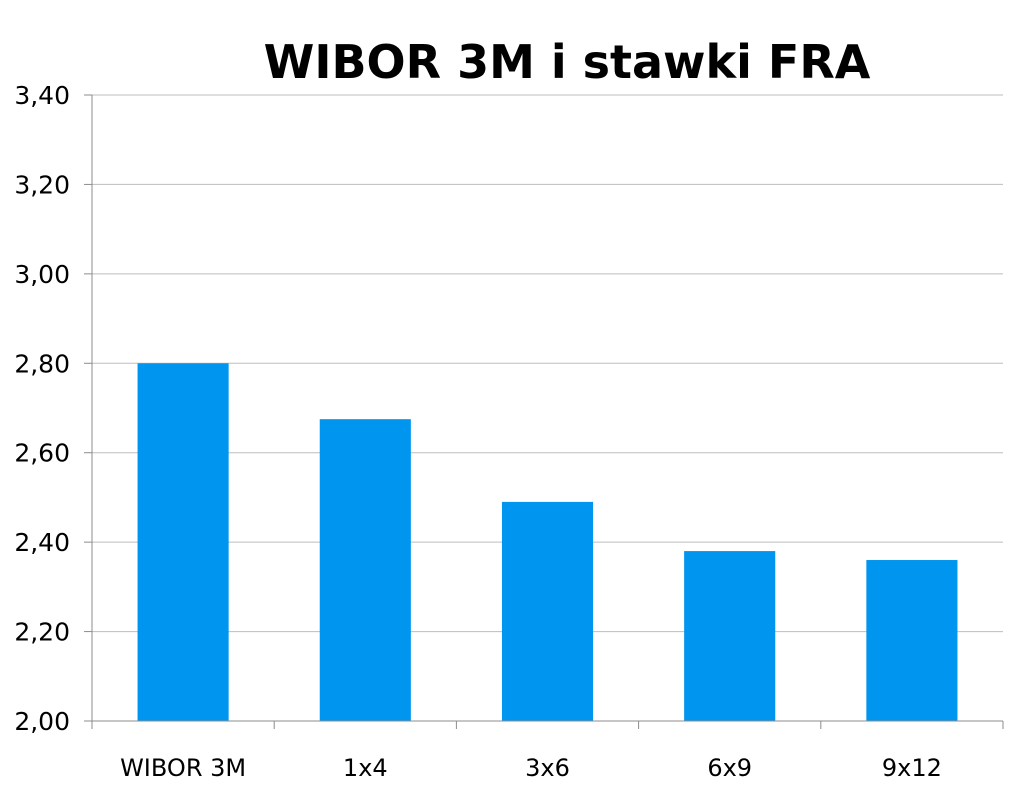  What do you see at coordinates (729, 768) in the screenshot?
I see `x-tick-label: 6x9` at bounding box center [729, 768].